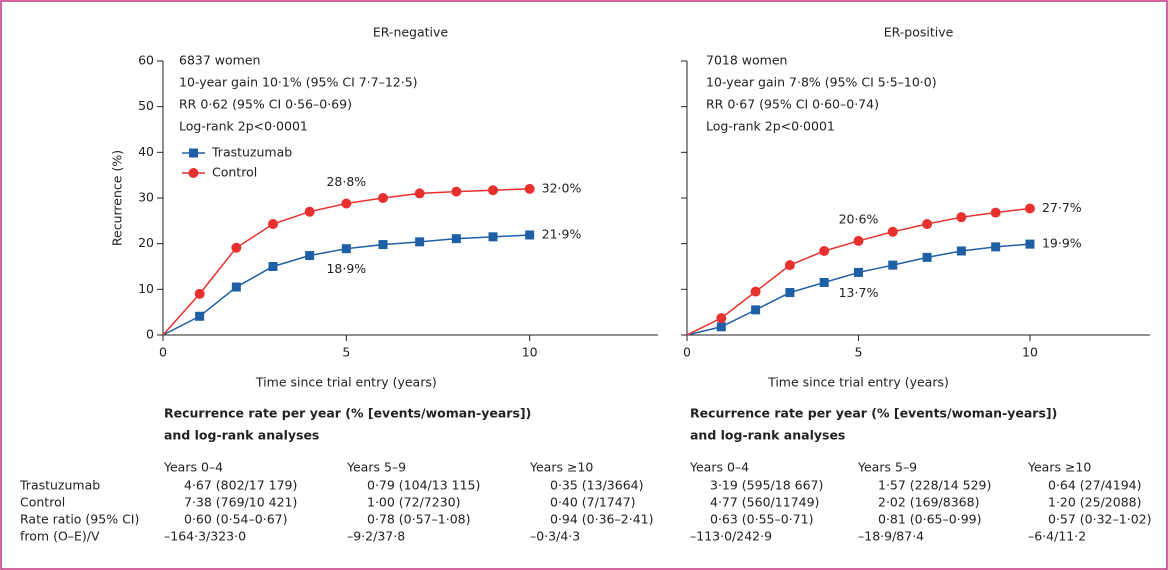 Image resolution: width=1168 pixels, height=570 pixels. What do you see at coordinates (891, 536) in the screenshot?
I see `table-cell: –18·9/87·4` at bounding box center [891, 536].